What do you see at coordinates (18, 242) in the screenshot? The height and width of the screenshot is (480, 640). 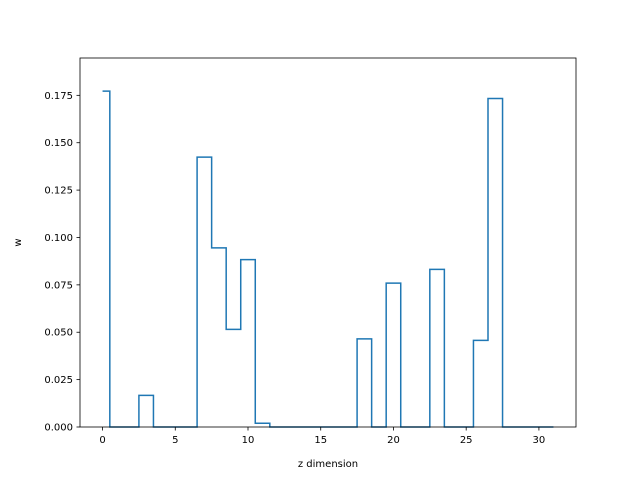 I see `y-axis-label: w` at bounding box center [18, 242].